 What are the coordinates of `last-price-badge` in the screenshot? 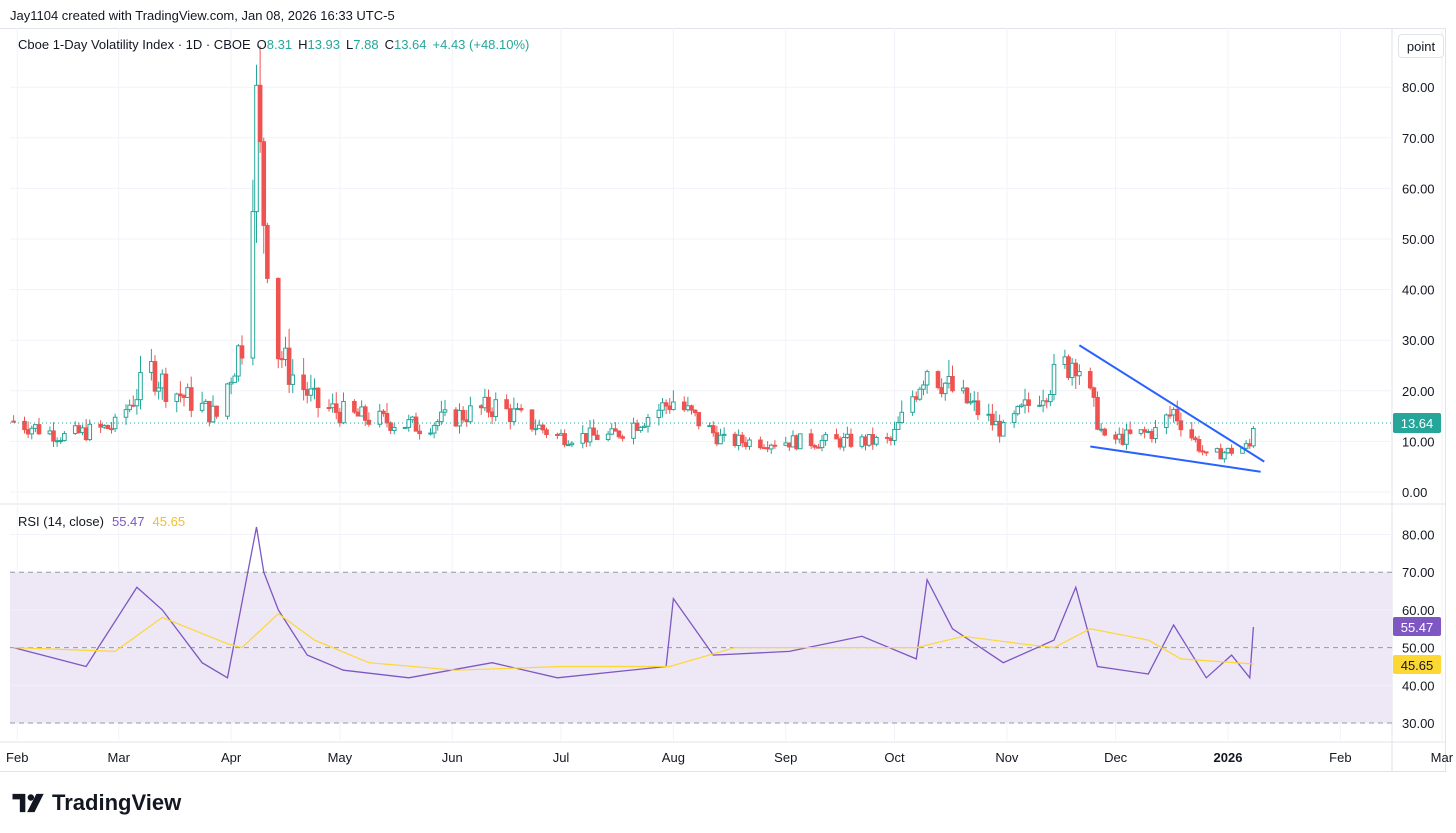 It's located at (1417, 422).